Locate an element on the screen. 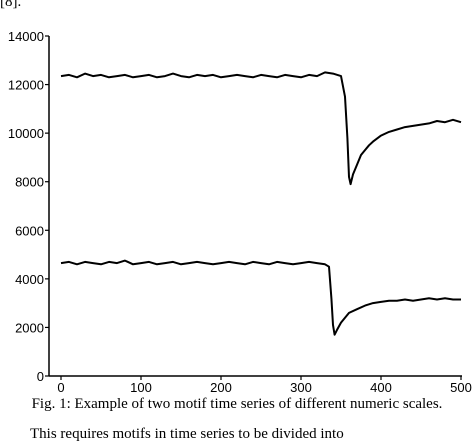 The width and height of the screenshot is (474, 443). y-tick-label: 14000 is located at coordinates (26, 36).